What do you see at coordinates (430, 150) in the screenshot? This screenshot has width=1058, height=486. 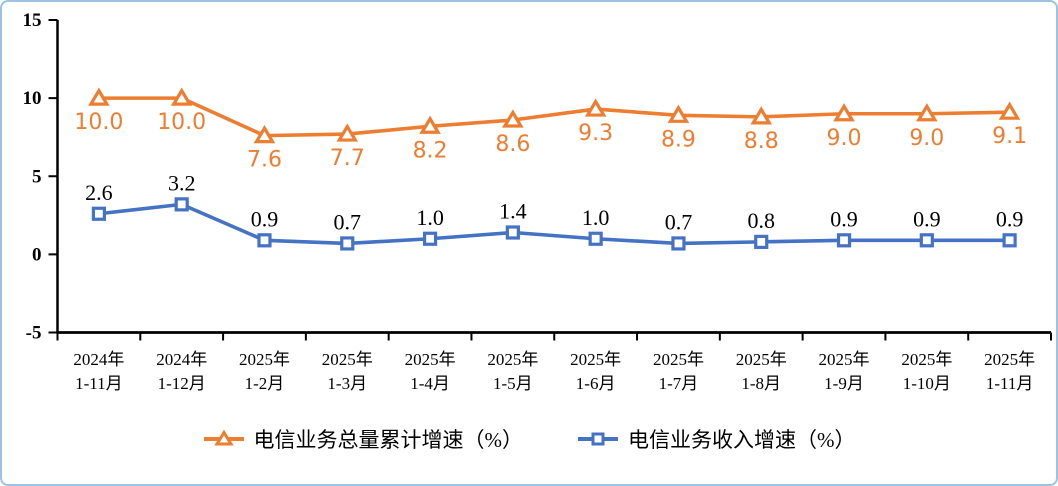 I see `data-label: 8.2` at bounding box center [430, 150].